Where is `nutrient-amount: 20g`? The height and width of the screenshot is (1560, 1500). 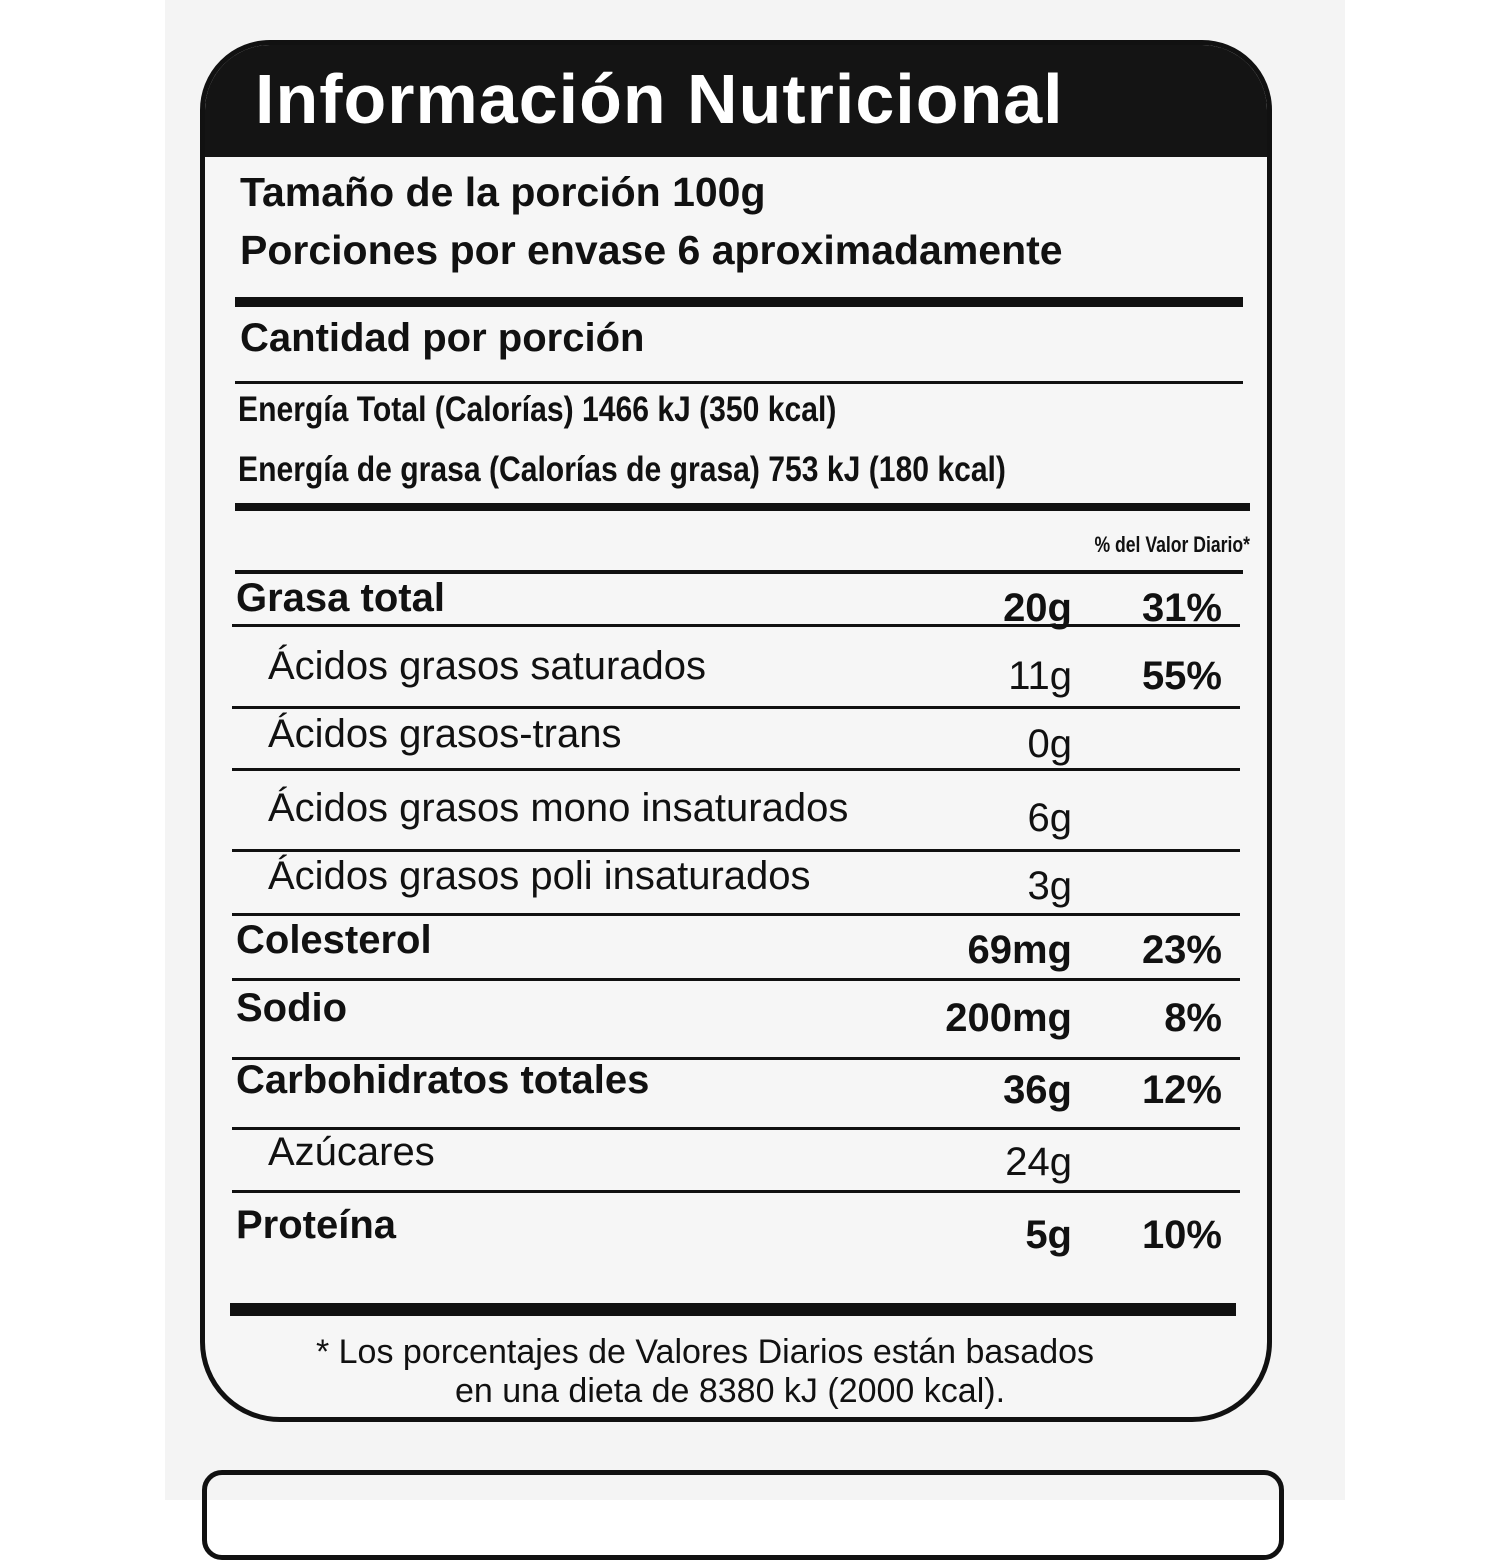
nutrient-amount: 20g is located at coordinates (1037, 608).